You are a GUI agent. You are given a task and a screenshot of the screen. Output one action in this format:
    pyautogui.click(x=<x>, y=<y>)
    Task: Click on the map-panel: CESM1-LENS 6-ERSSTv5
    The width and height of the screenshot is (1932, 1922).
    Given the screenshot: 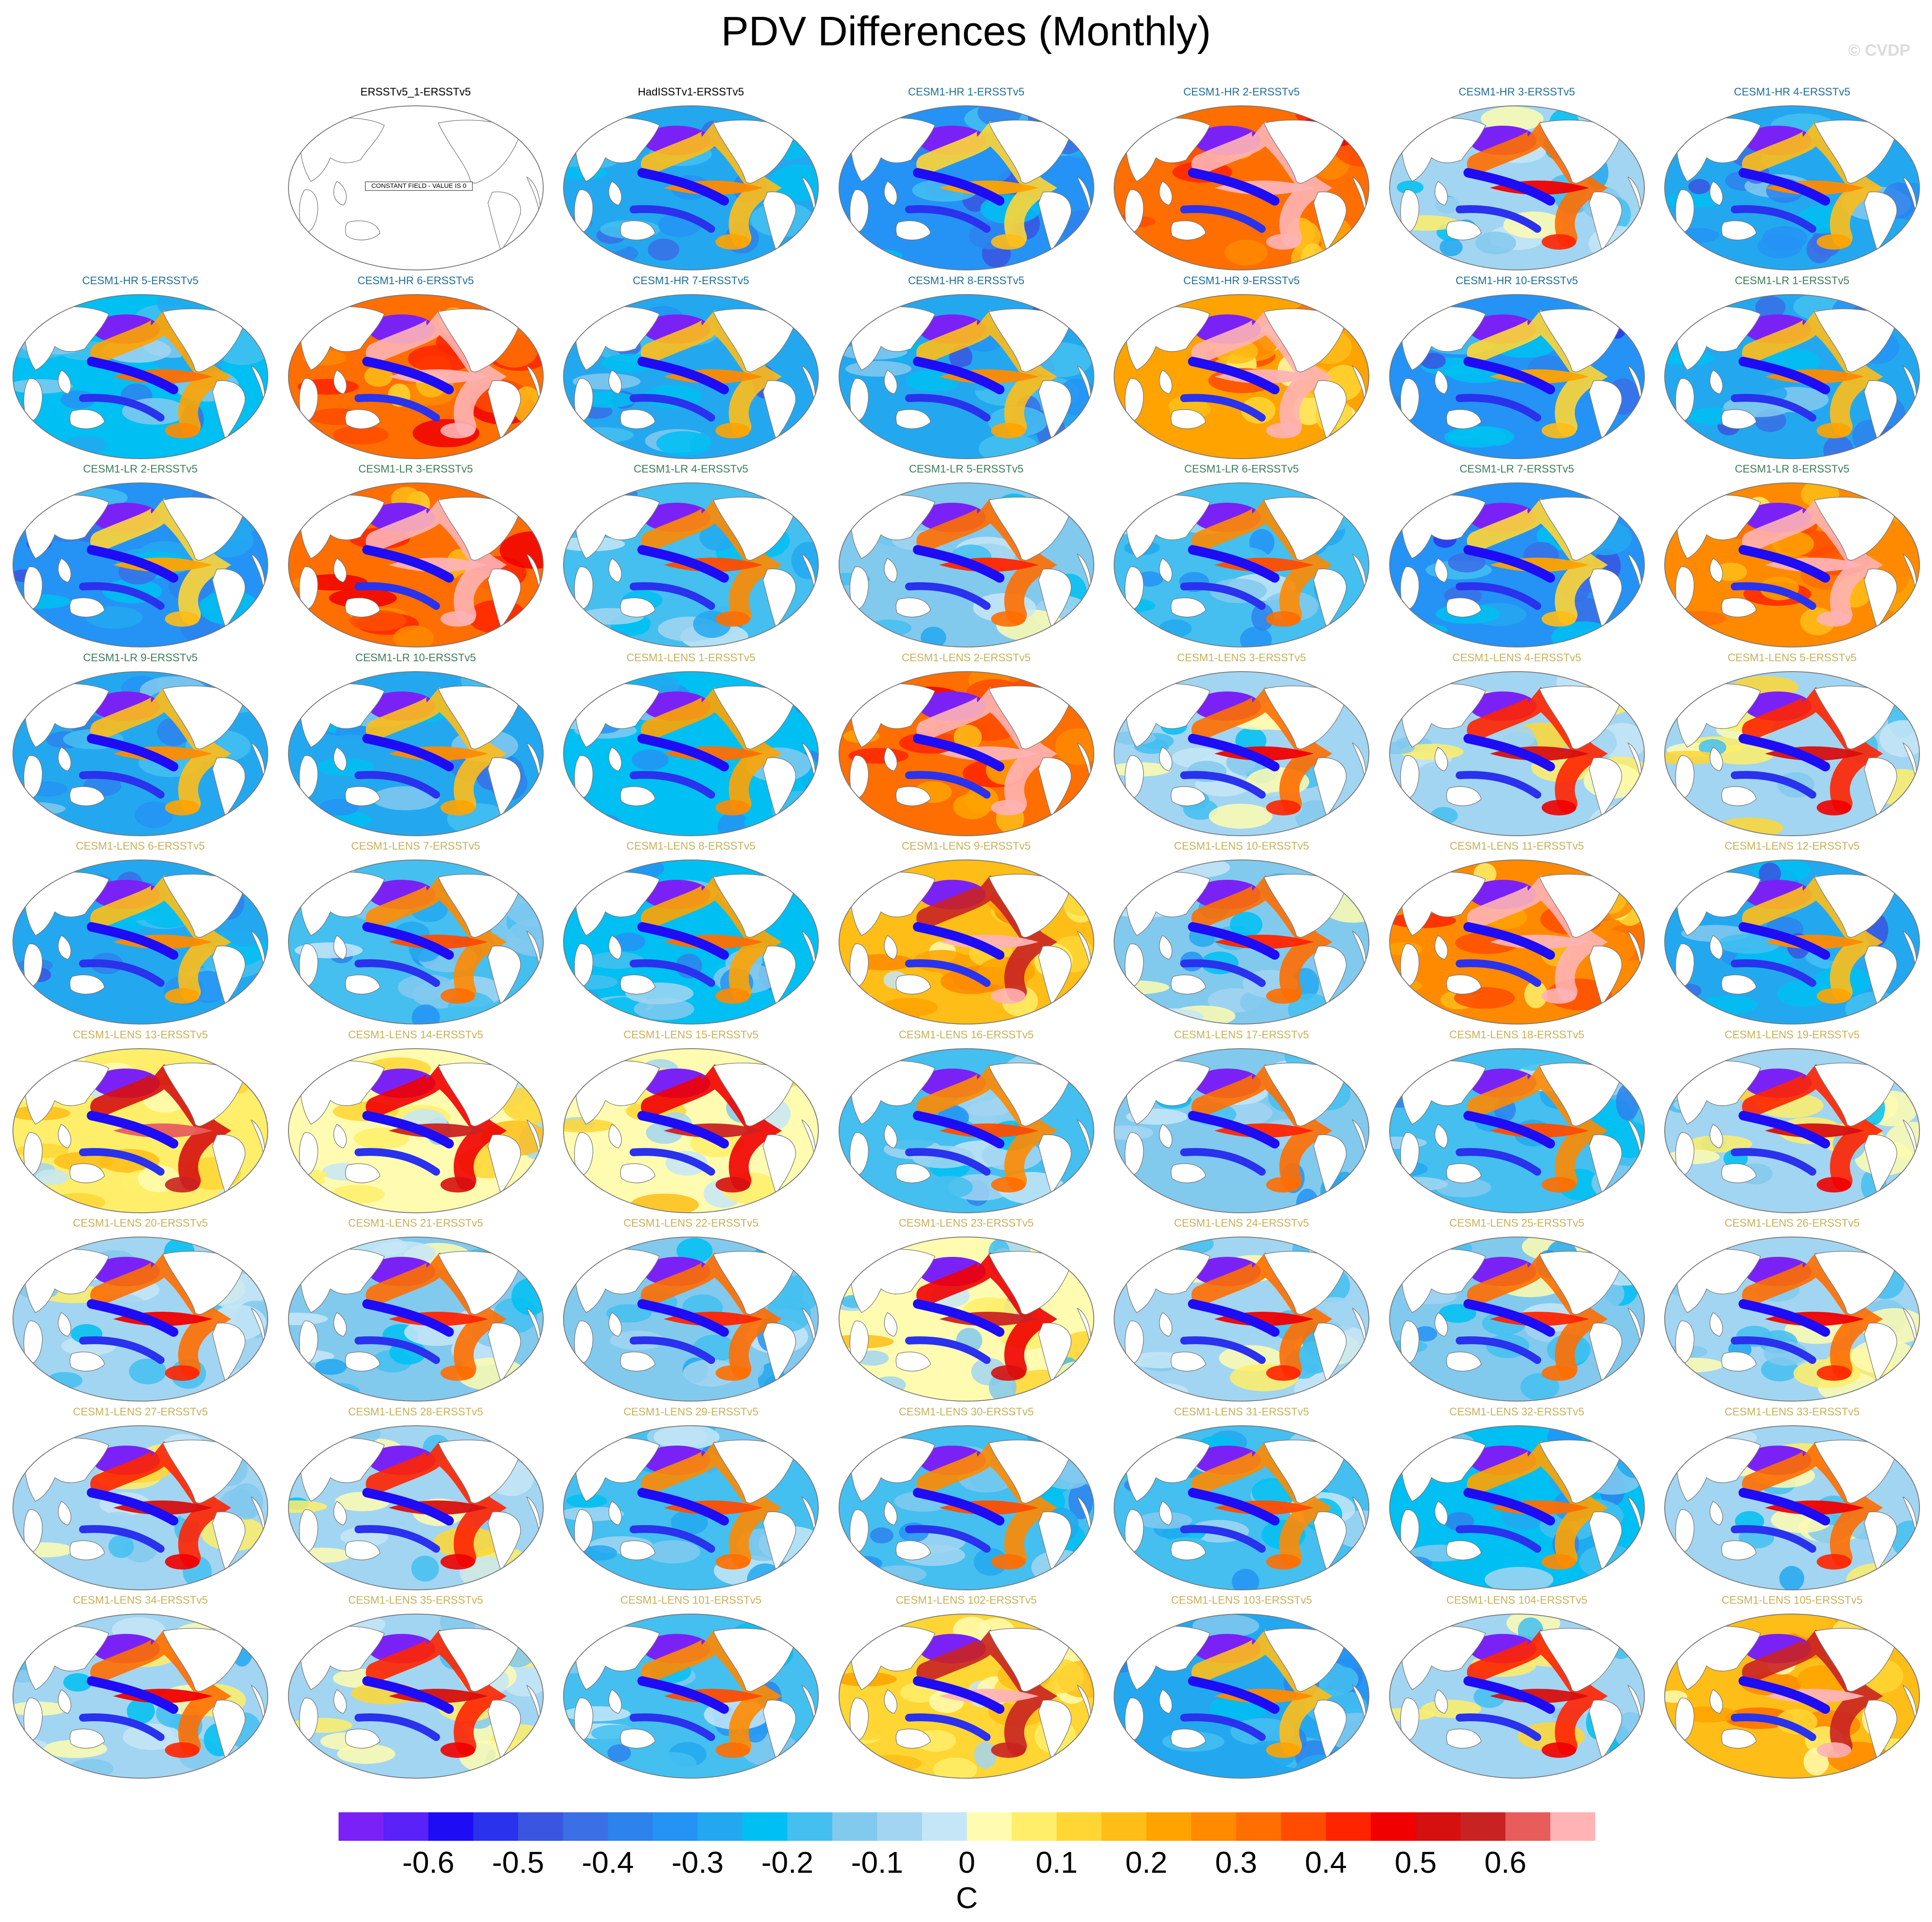 What is the action you would take?
    pyautogui.click(x=141, y=934)
    